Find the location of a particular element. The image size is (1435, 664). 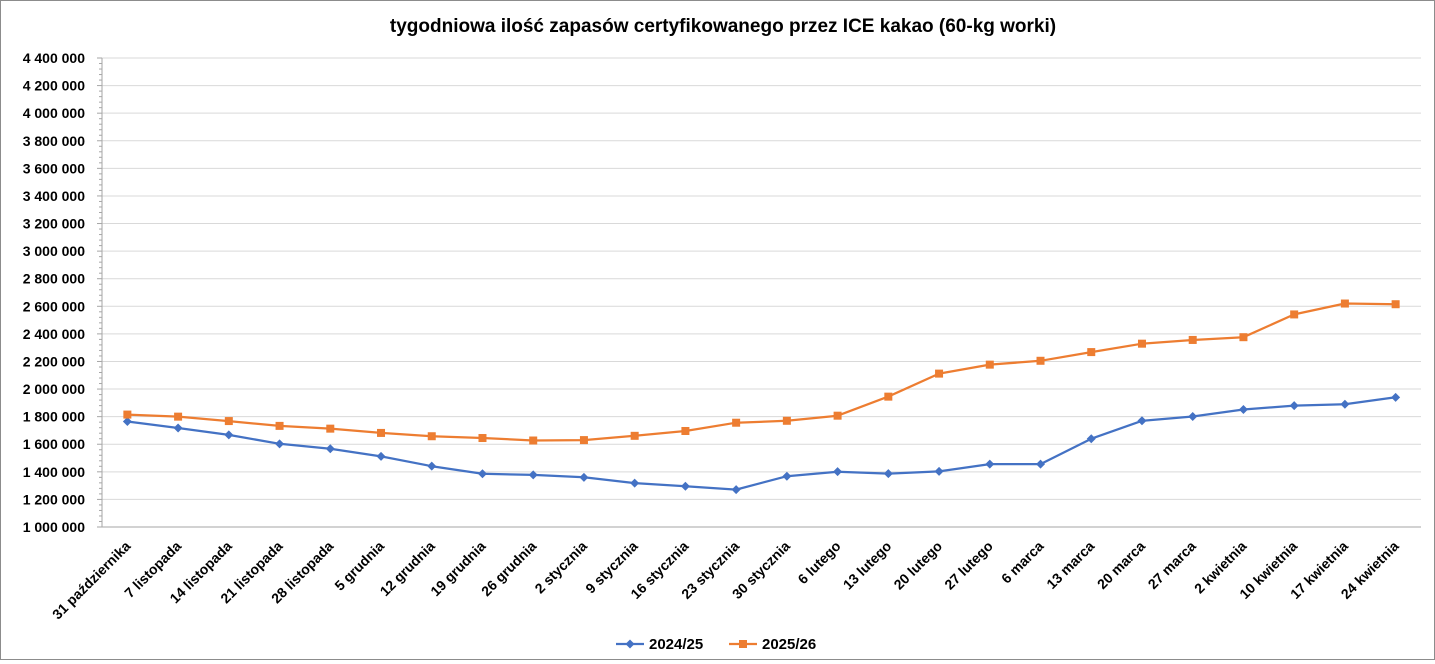

y-tick-label: 3 600 000 is located at coordinates (54, 168).